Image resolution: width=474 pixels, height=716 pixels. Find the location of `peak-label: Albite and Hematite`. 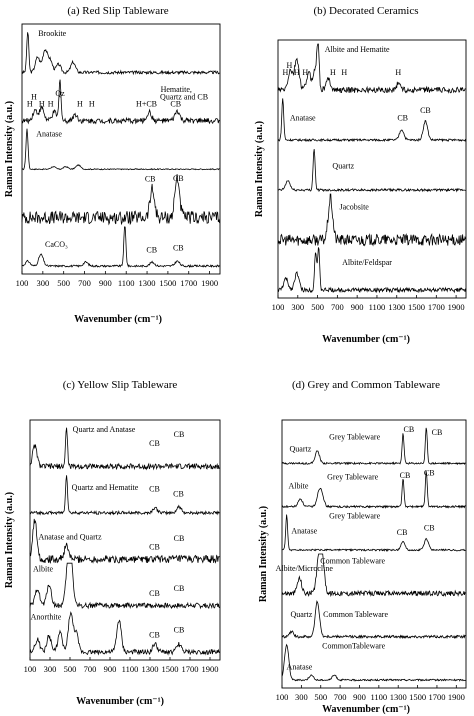

peak-label: Albite and Hematite is located at coordinates (357, 49).